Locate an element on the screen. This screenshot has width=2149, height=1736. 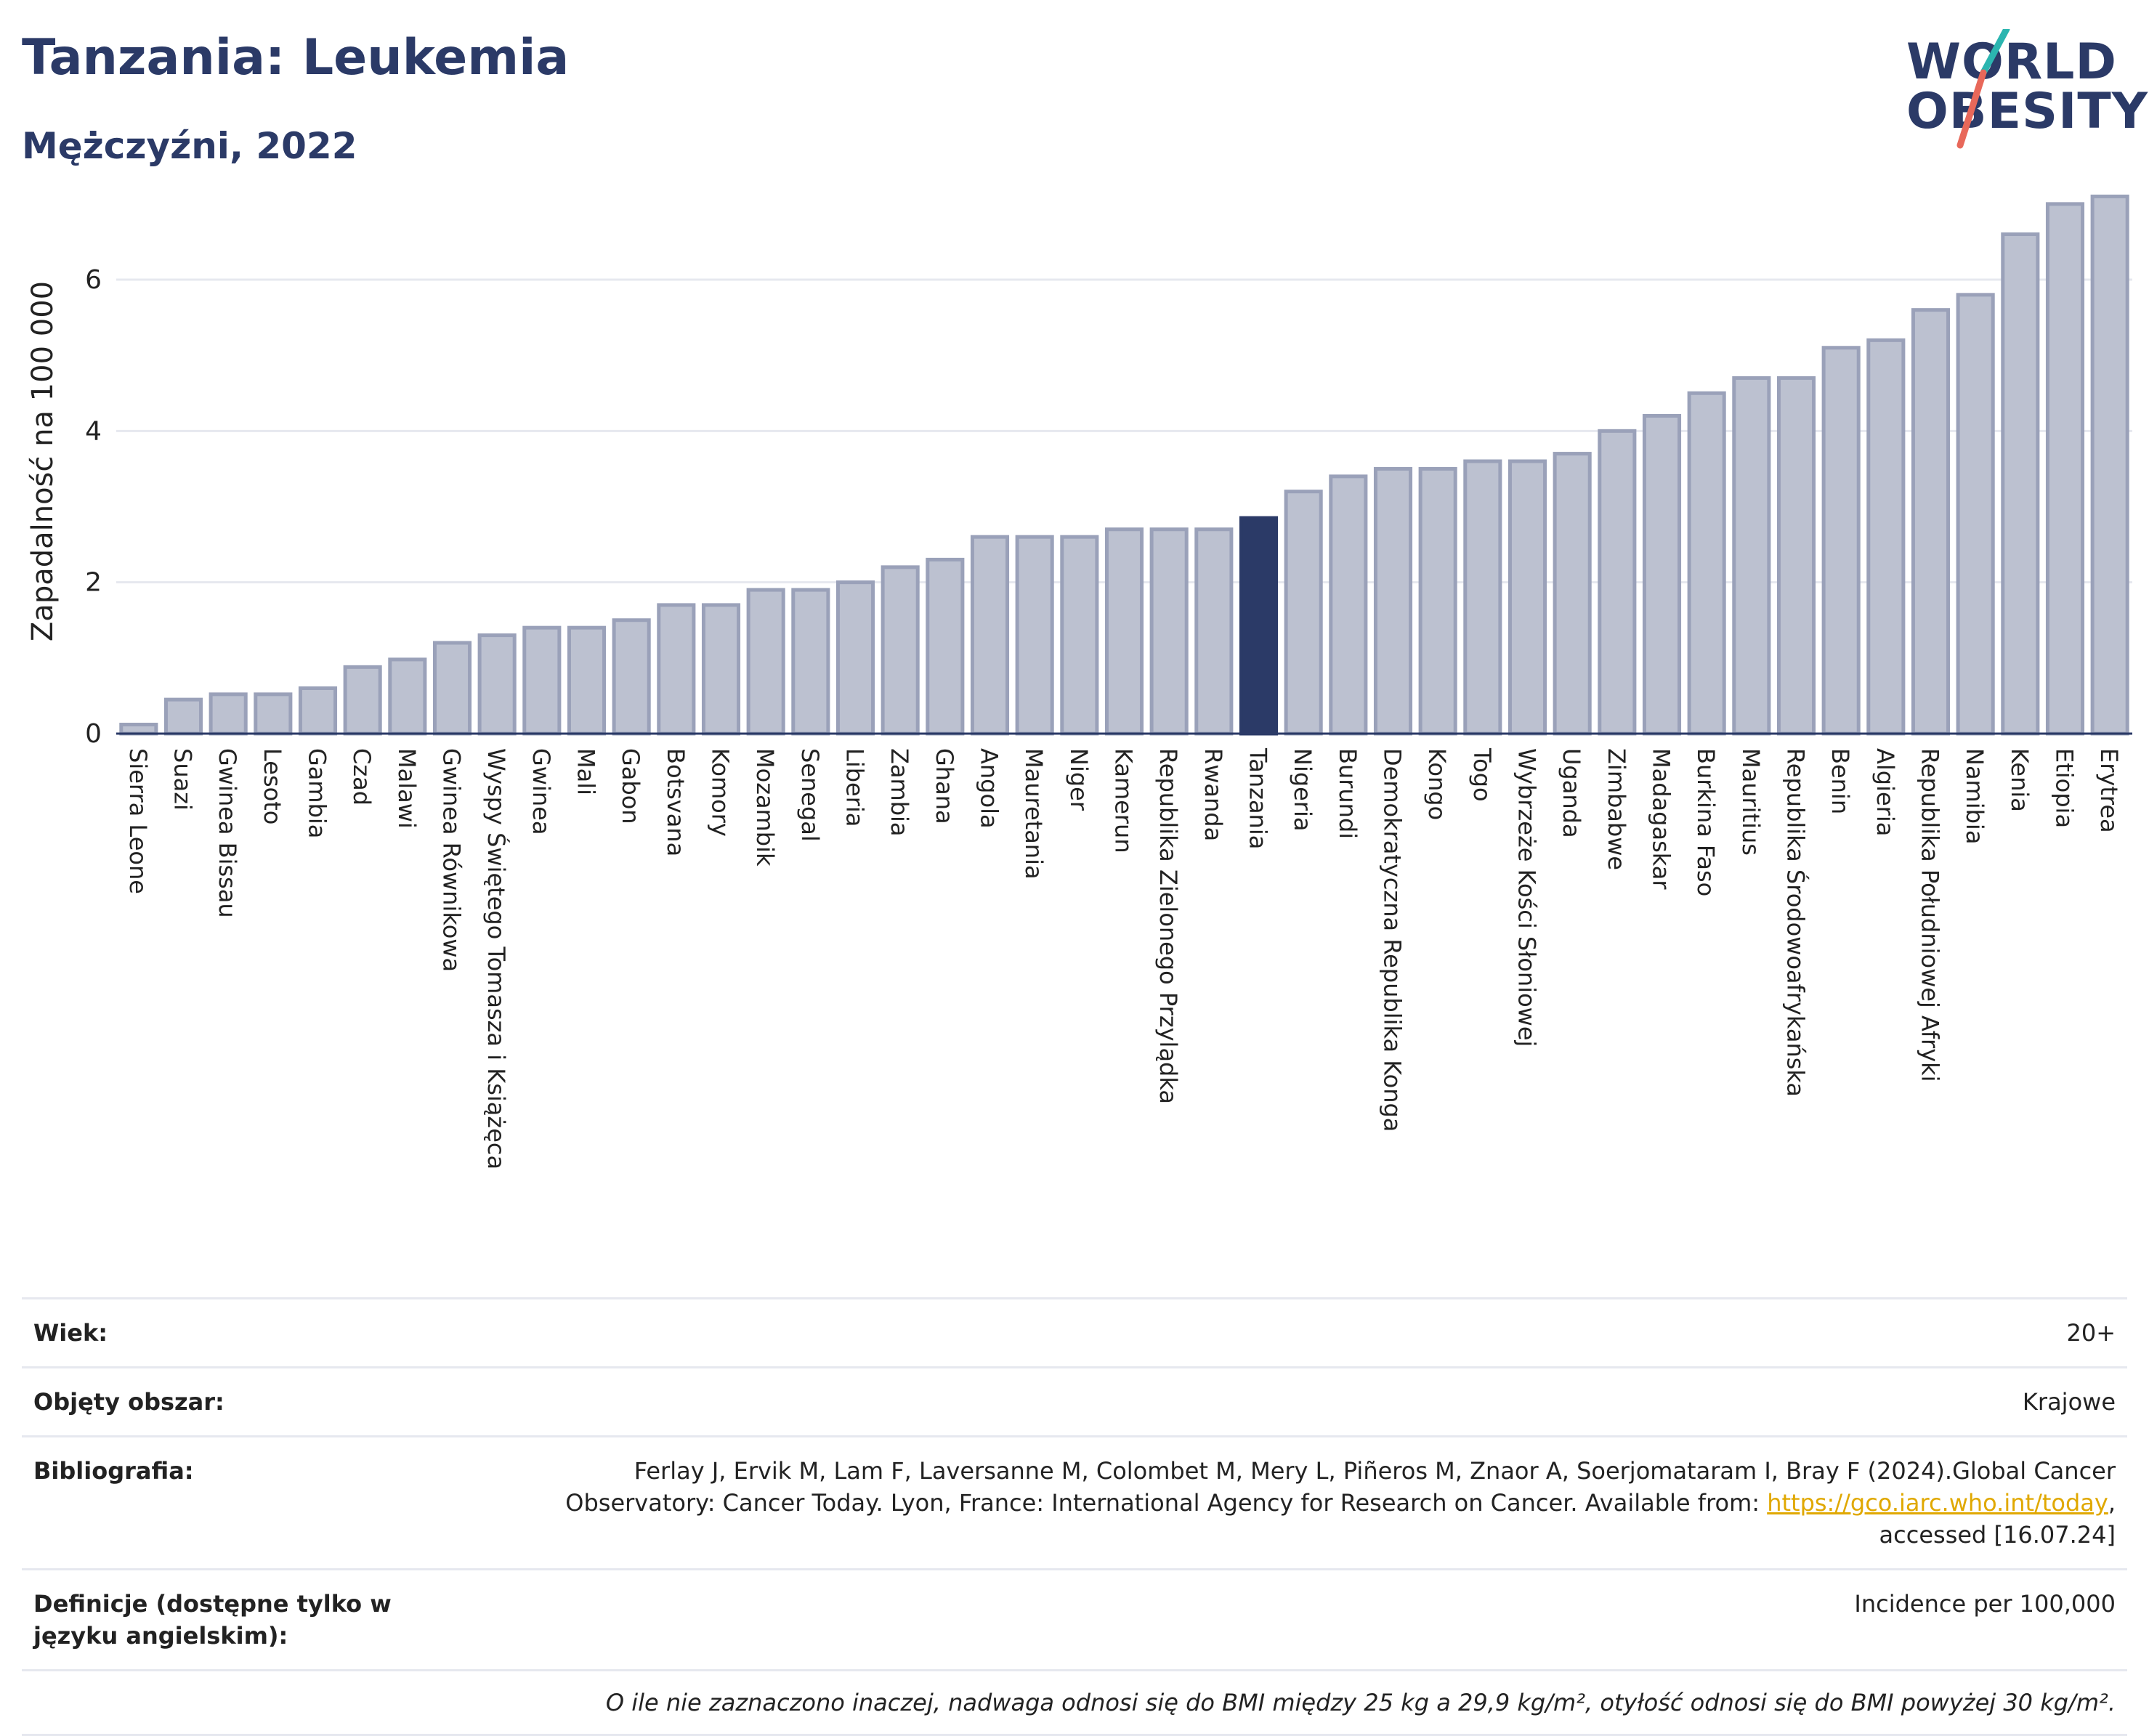
x-tick-label: Etiopia is located at coordinates (2065, 788).